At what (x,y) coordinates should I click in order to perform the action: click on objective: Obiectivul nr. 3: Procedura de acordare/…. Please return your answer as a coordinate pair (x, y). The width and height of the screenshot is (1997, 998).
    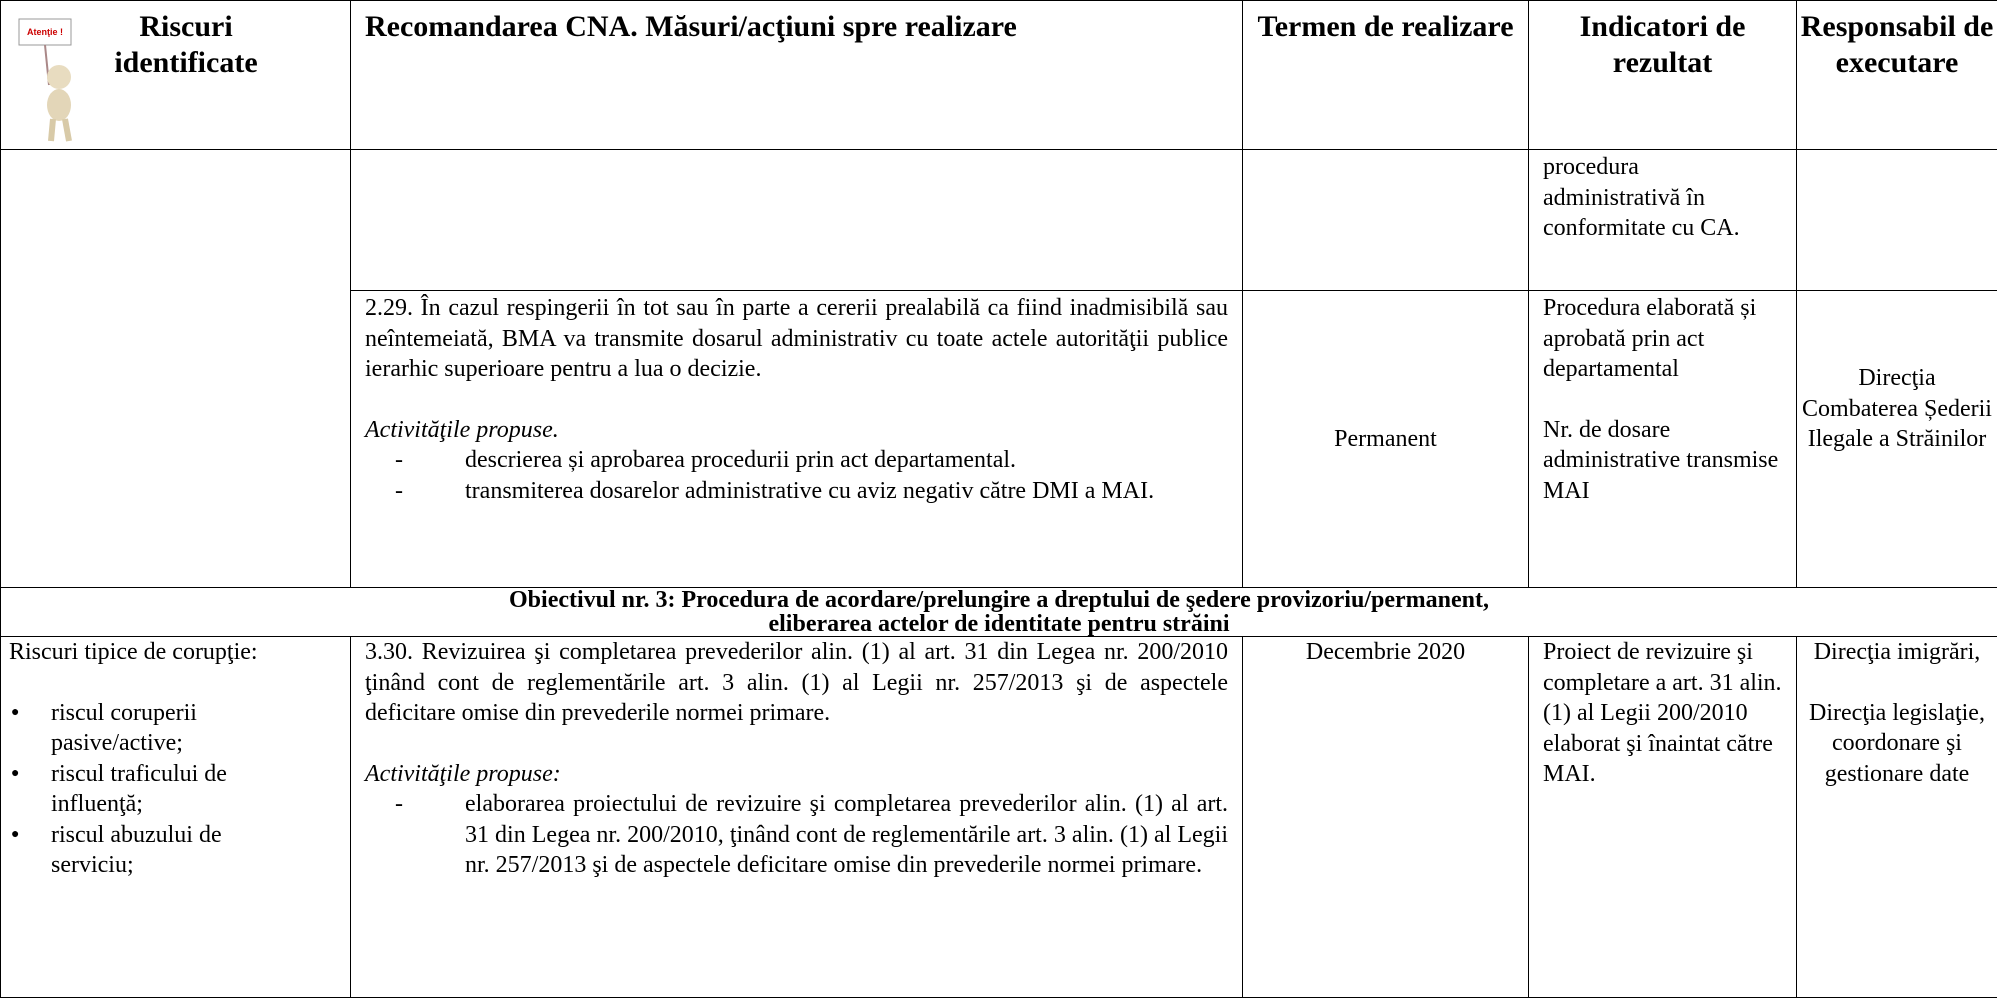
    Looking at the image, I should click on (999, 612).